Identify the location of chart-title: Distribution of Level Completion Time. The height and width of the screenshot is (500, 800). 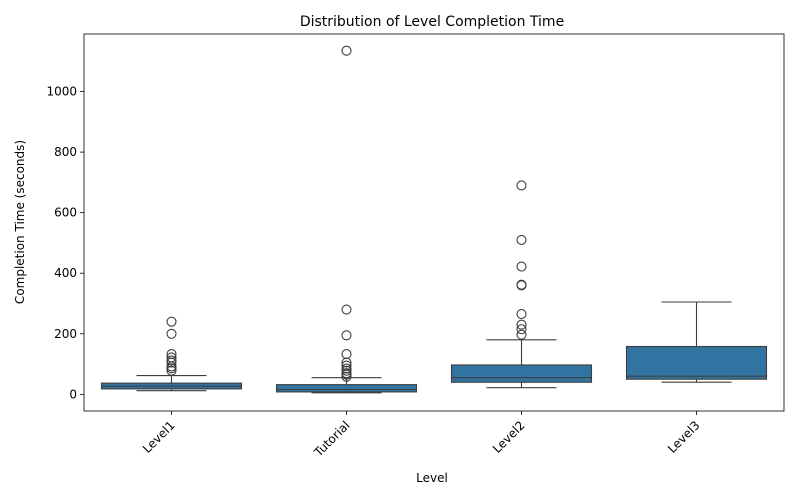
(432, 22).